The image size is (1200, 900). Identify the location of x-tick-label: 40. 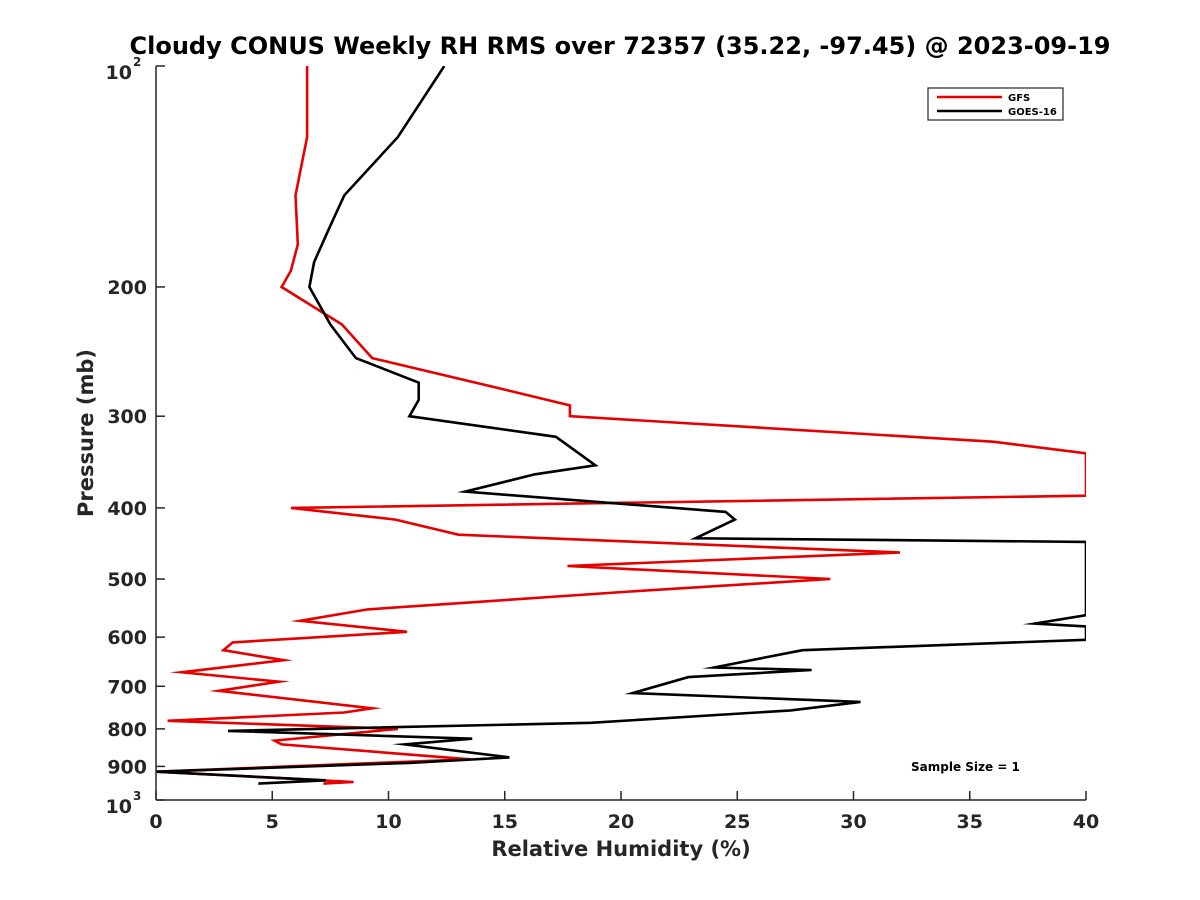
(1086, 822).